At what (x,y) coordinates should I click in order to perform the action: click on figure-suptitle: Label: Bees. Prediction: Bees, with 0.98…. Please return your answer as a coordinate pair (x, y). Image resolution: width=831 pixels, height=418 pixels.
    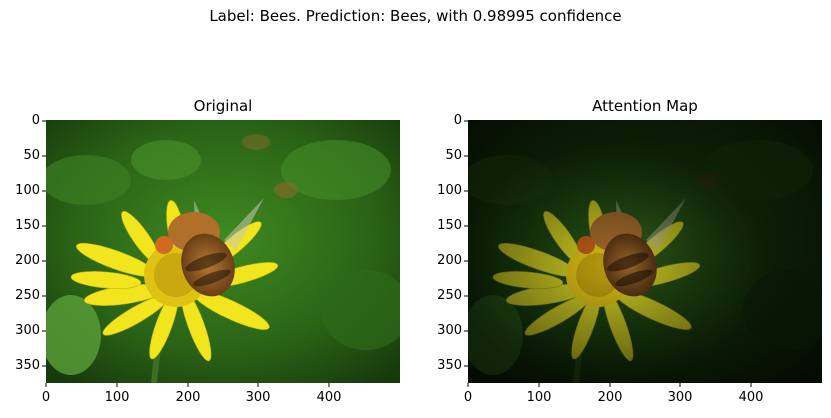
    Looking at the image, I should click on (415, 16).